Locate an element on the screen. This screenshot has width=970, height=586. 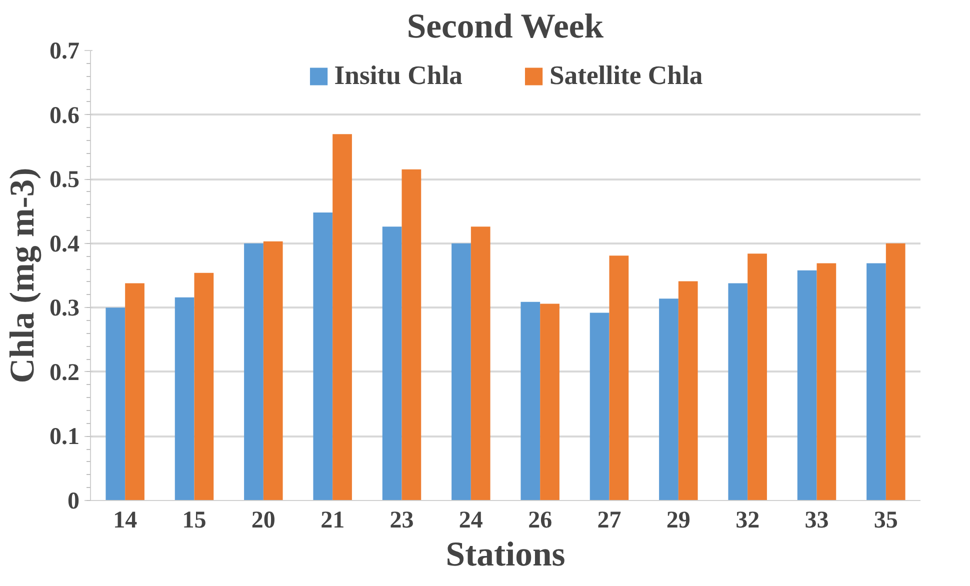
x-tick-label: 26 is located at coordinates (540, 521).